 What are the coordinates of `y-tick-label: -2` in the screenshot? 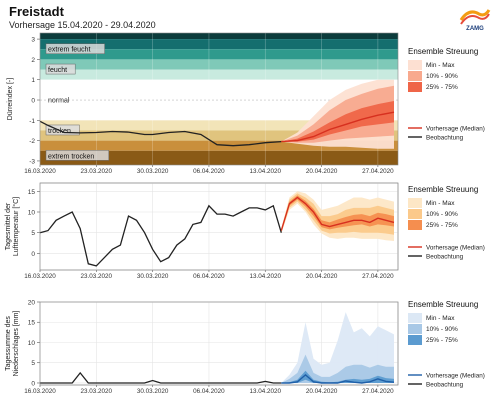 It's located at (32, 141).